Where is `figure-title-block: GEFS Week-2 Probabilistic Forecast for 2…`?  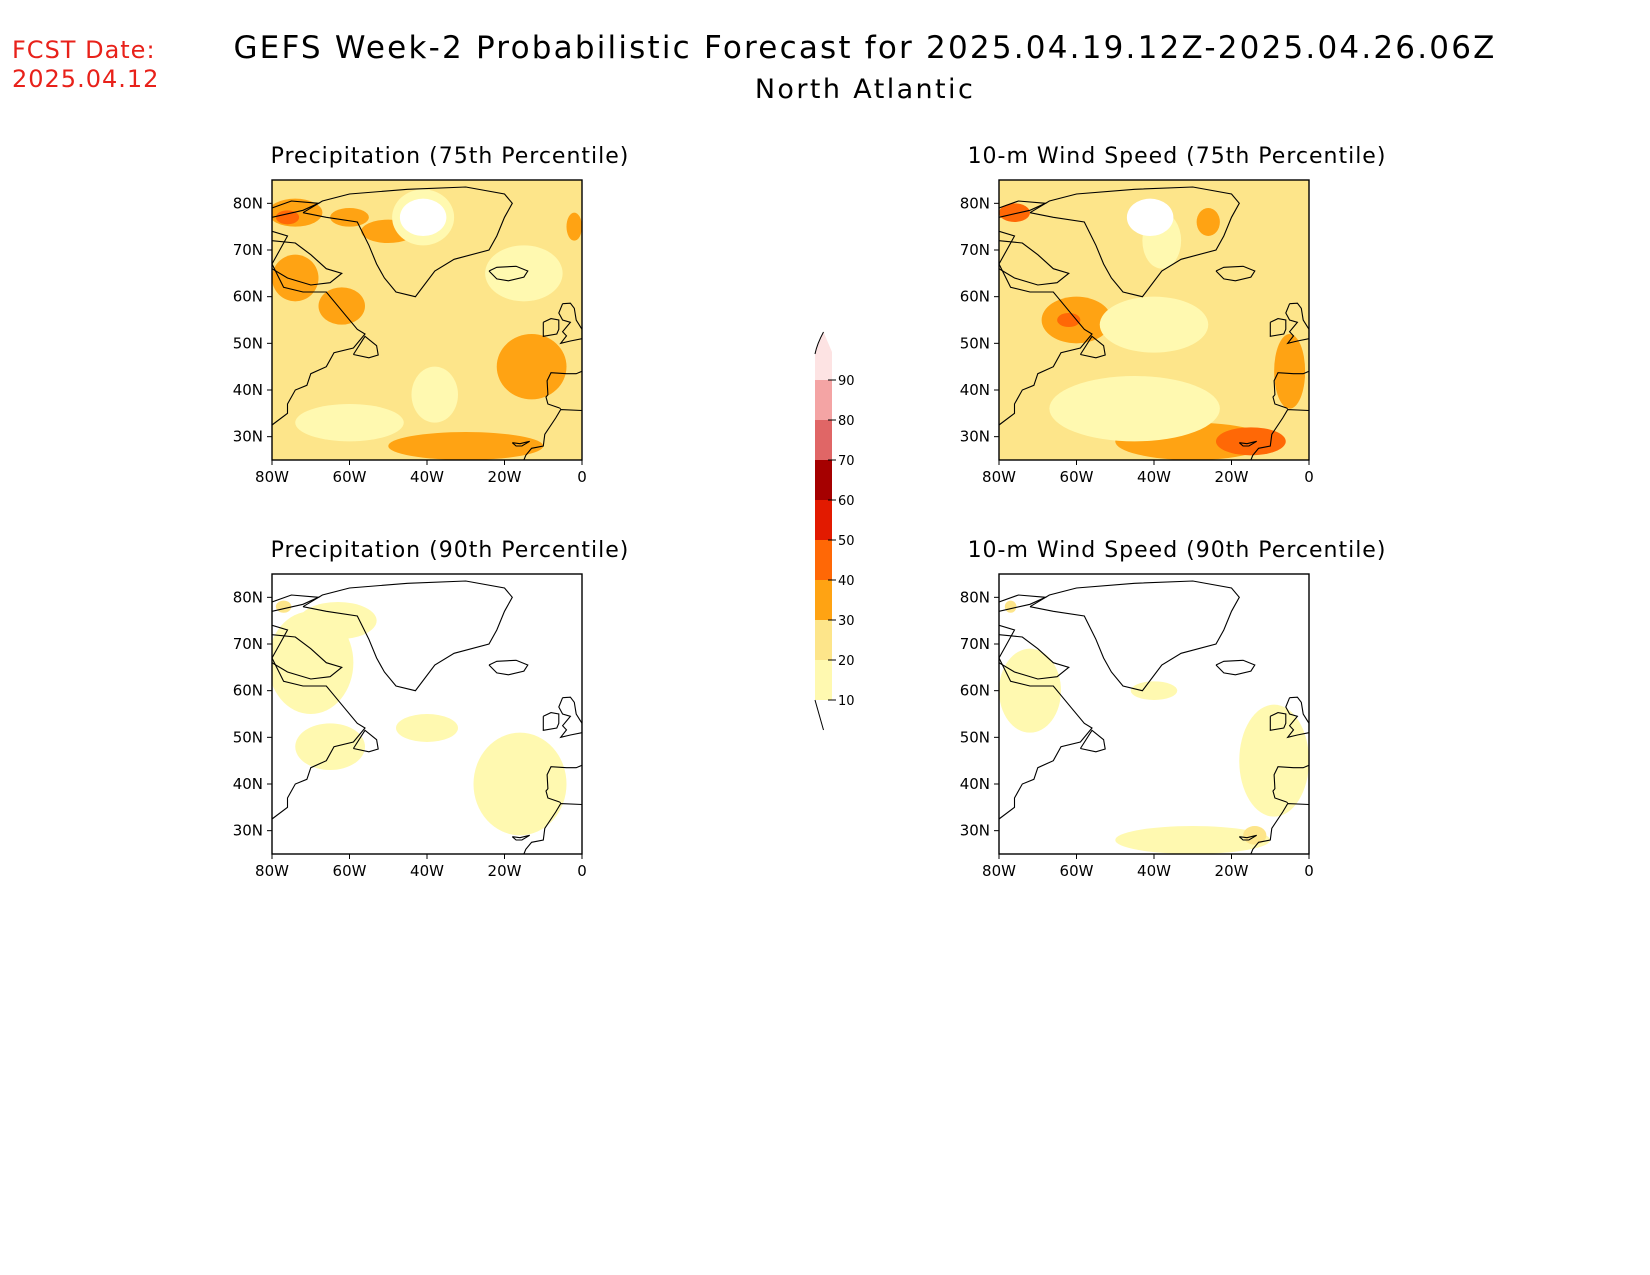
figure-title-block: GEFS Week-2 Probabilistic Forecast for 2… is located at coordinates (825, 67).